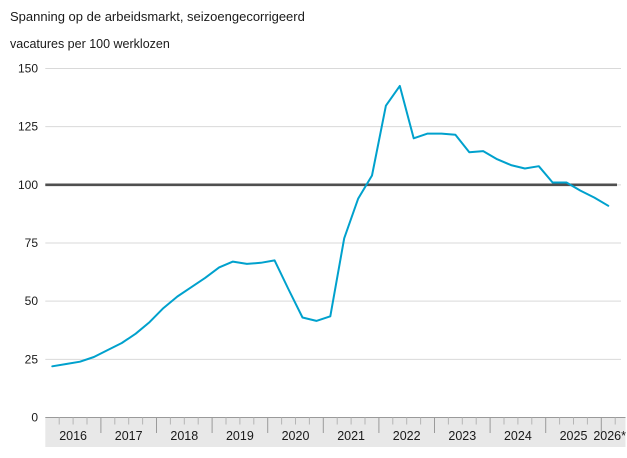 The image size is (627, 458). What do you see at coordinates (90, 44) in the screenshot?
I see `chart-subtitle: vacatures per 100 werklozen` at bounding box center [90, 44].